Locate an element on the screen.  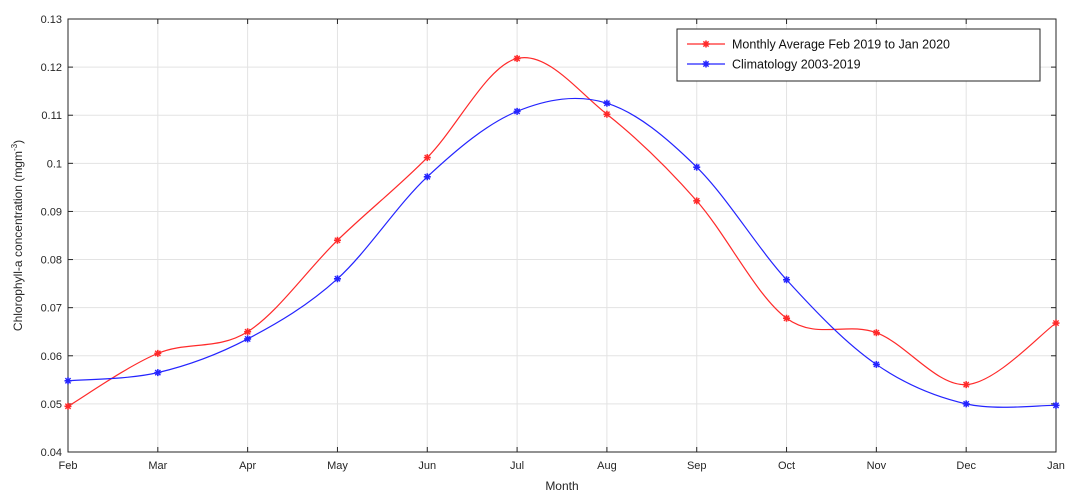
x-tick-label: Dec is located at coordinates (966, 466).